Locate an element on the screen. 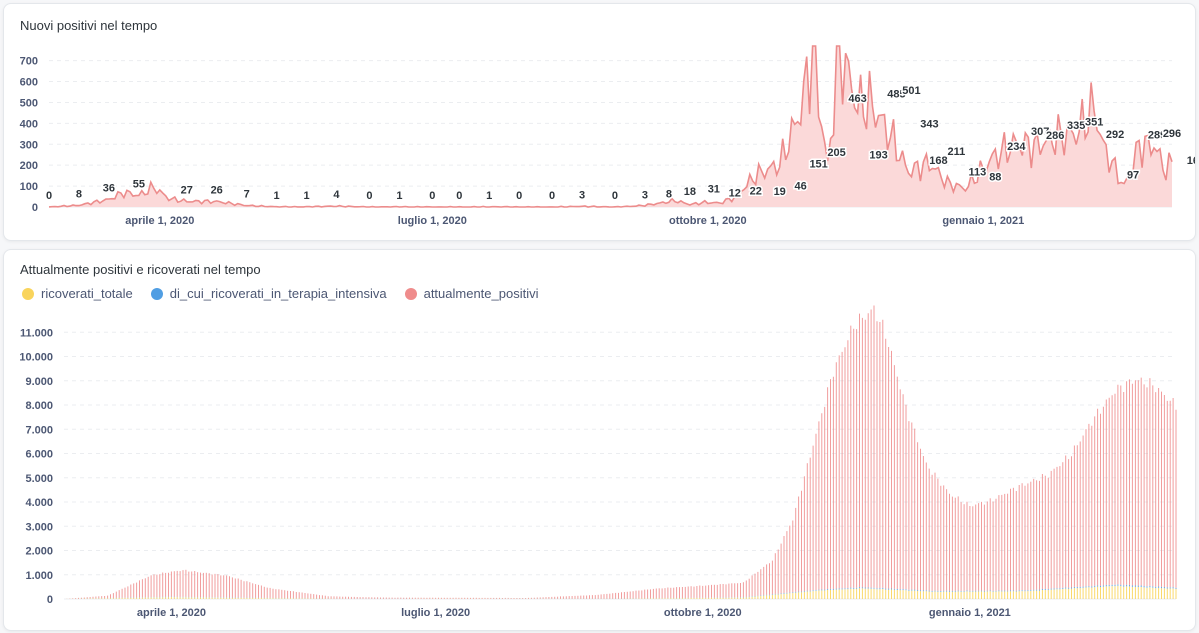 This screenshot has height=633, width=1199. x-tick-label: aprile 1, 2020 is located at coordinates (159, 221).